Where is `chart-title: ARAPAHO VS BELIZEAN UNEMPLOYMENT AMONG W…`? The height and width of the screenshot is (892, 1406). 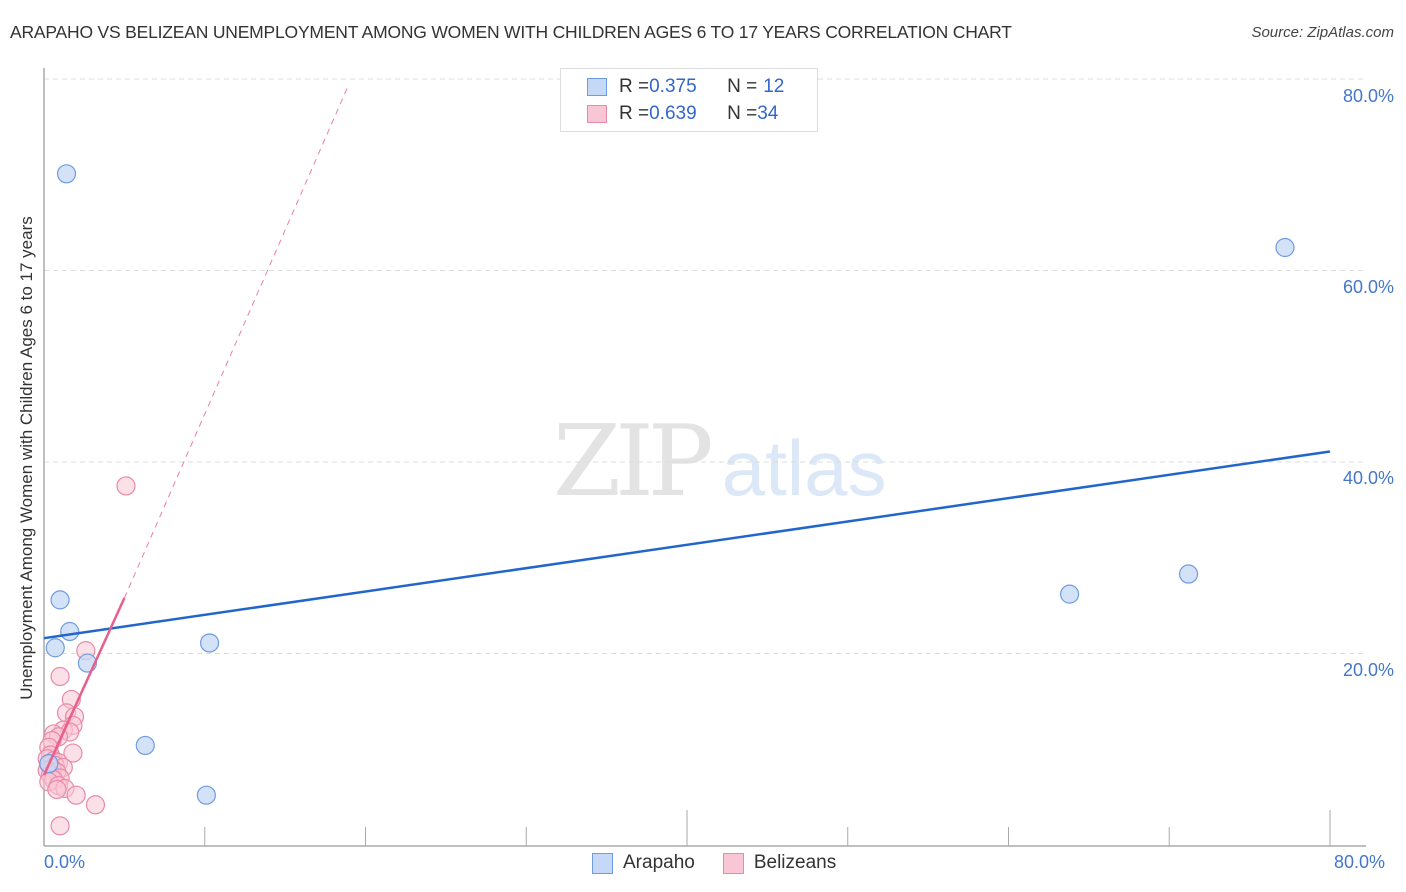 chart-title: ARAPAHO VS BELIZEAN UNEMPLOYMENT AMONG W… is located at coordinates (511, 32).